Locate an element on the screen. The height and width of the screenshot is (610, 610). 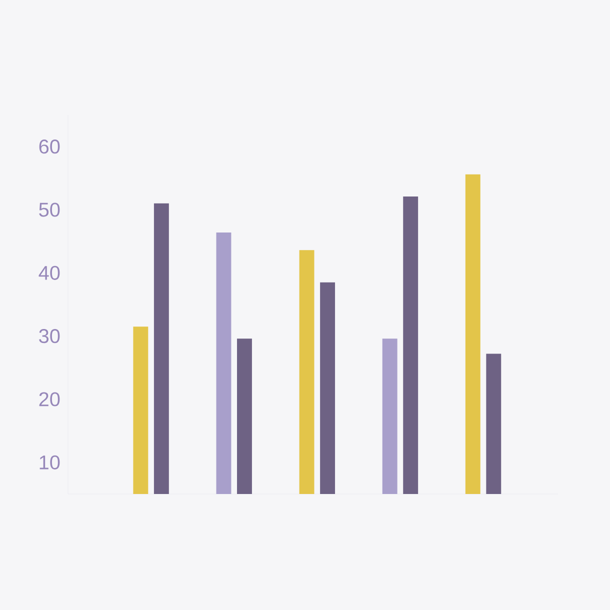
y-tick-label: 10 is located at coordinates (50, 462).